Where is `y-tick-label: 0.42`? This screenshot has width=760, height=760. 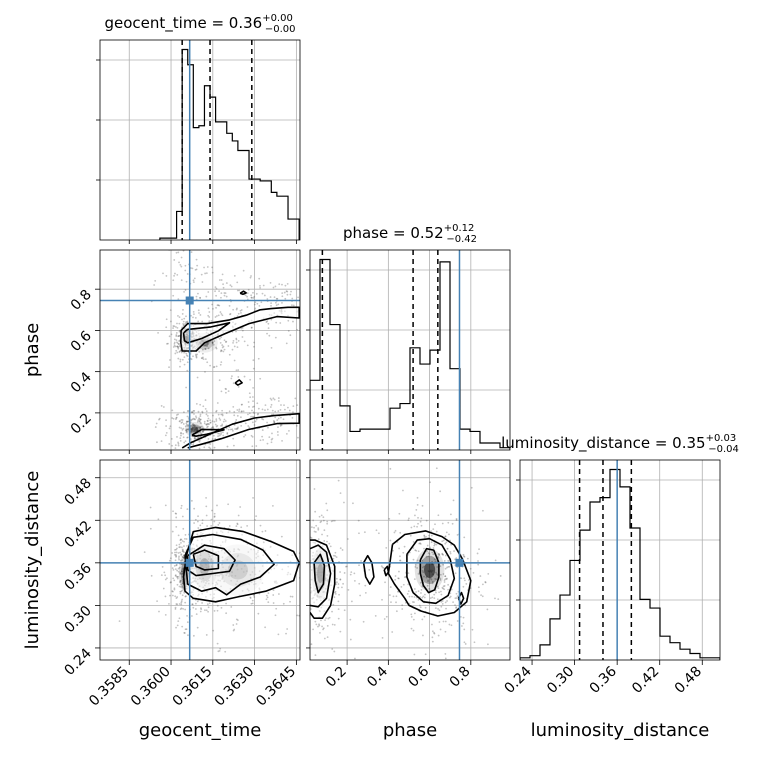 y-tick-label: 0.42 is located at coordinates (77, 534).